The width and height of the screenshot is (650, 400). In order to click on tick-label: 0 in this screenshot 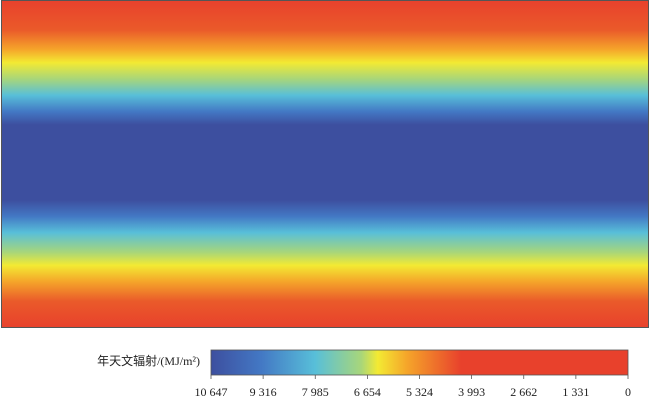, I will do `click(628, 392)`.